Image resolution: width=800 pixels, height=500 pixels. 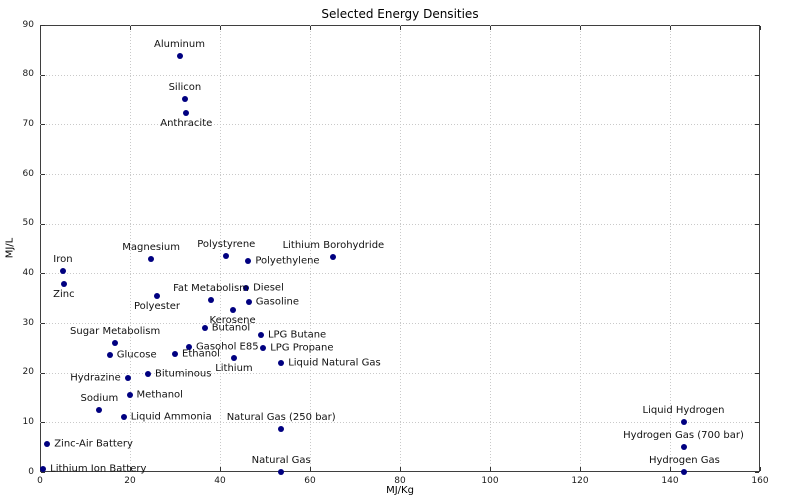 What do you see at coordinates (31, 471) in the screenshot?
I see `y-tick-label-0: 0` at bounding box center [31, 471].